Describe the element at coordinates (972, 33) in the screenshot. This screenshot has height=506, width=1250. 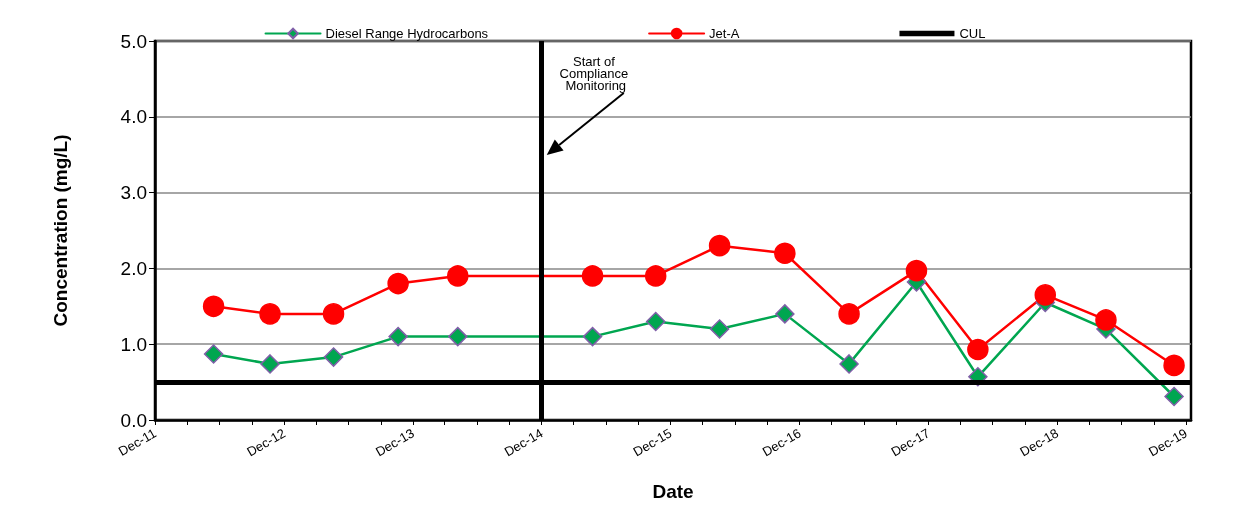
I see `legend-label: CUL` at that location.